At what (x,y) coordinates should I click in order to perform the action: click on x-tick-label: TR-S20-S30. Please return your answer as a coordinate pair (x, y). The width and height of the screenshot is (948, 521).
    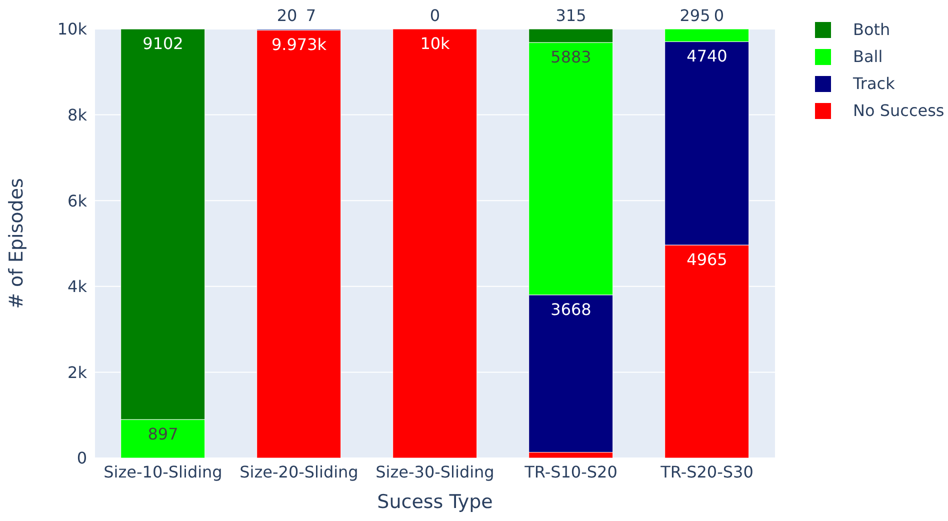
    Looking at the image, I should click on (707, 472).